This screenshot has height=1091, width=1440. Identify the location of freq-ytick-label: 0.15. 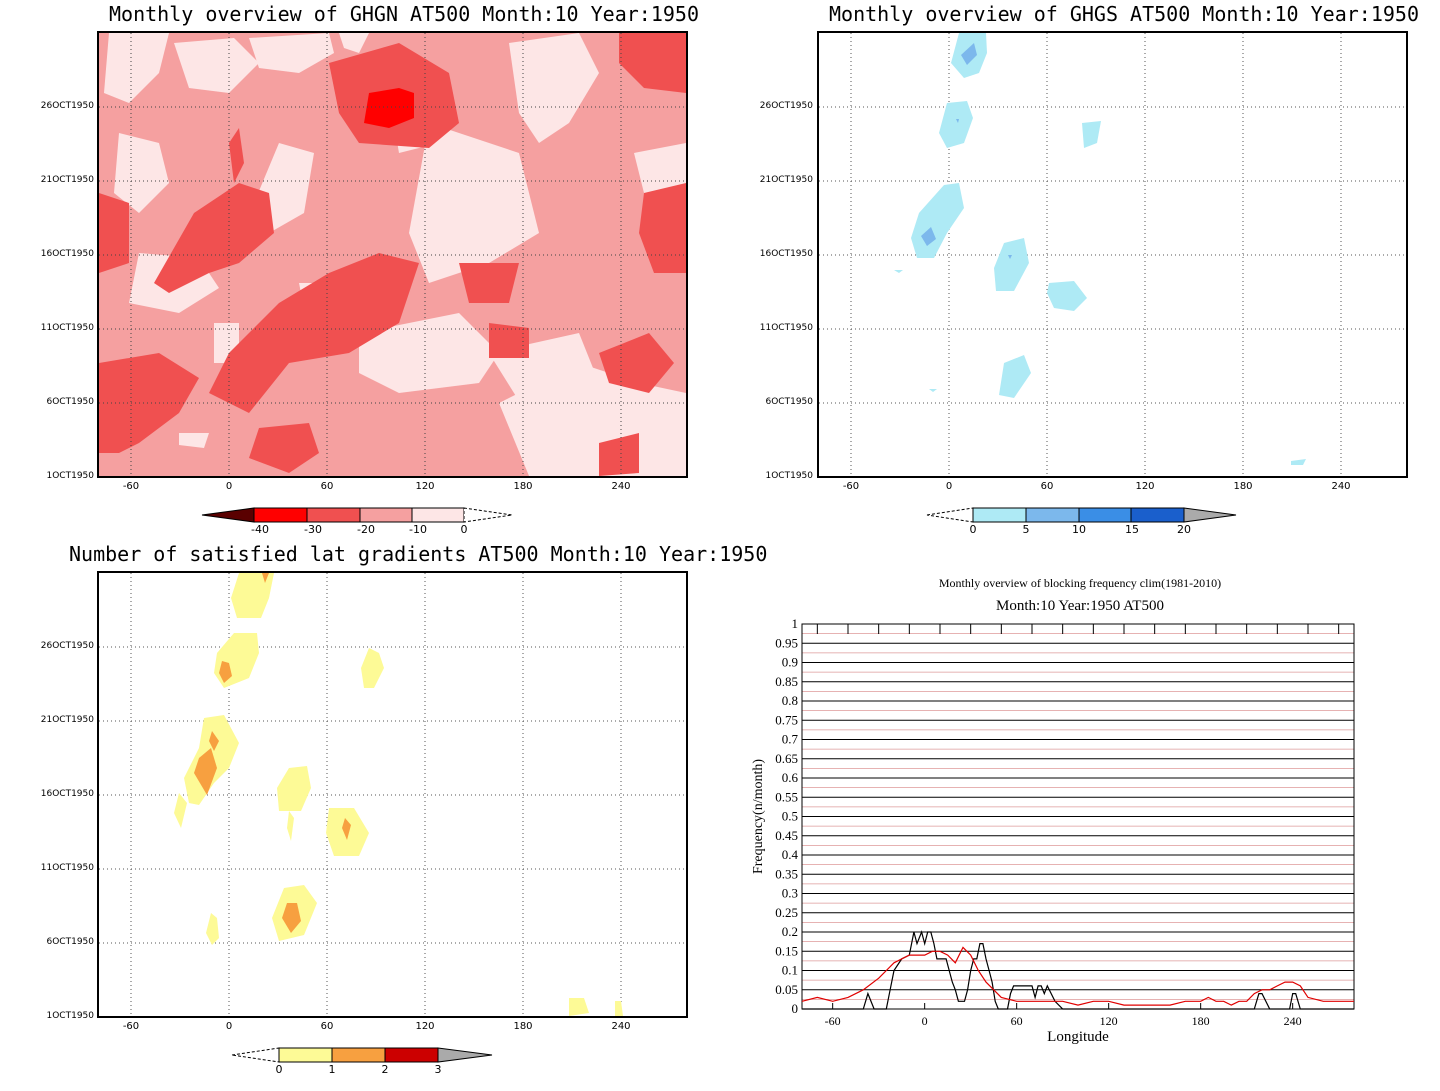
(786, 950).